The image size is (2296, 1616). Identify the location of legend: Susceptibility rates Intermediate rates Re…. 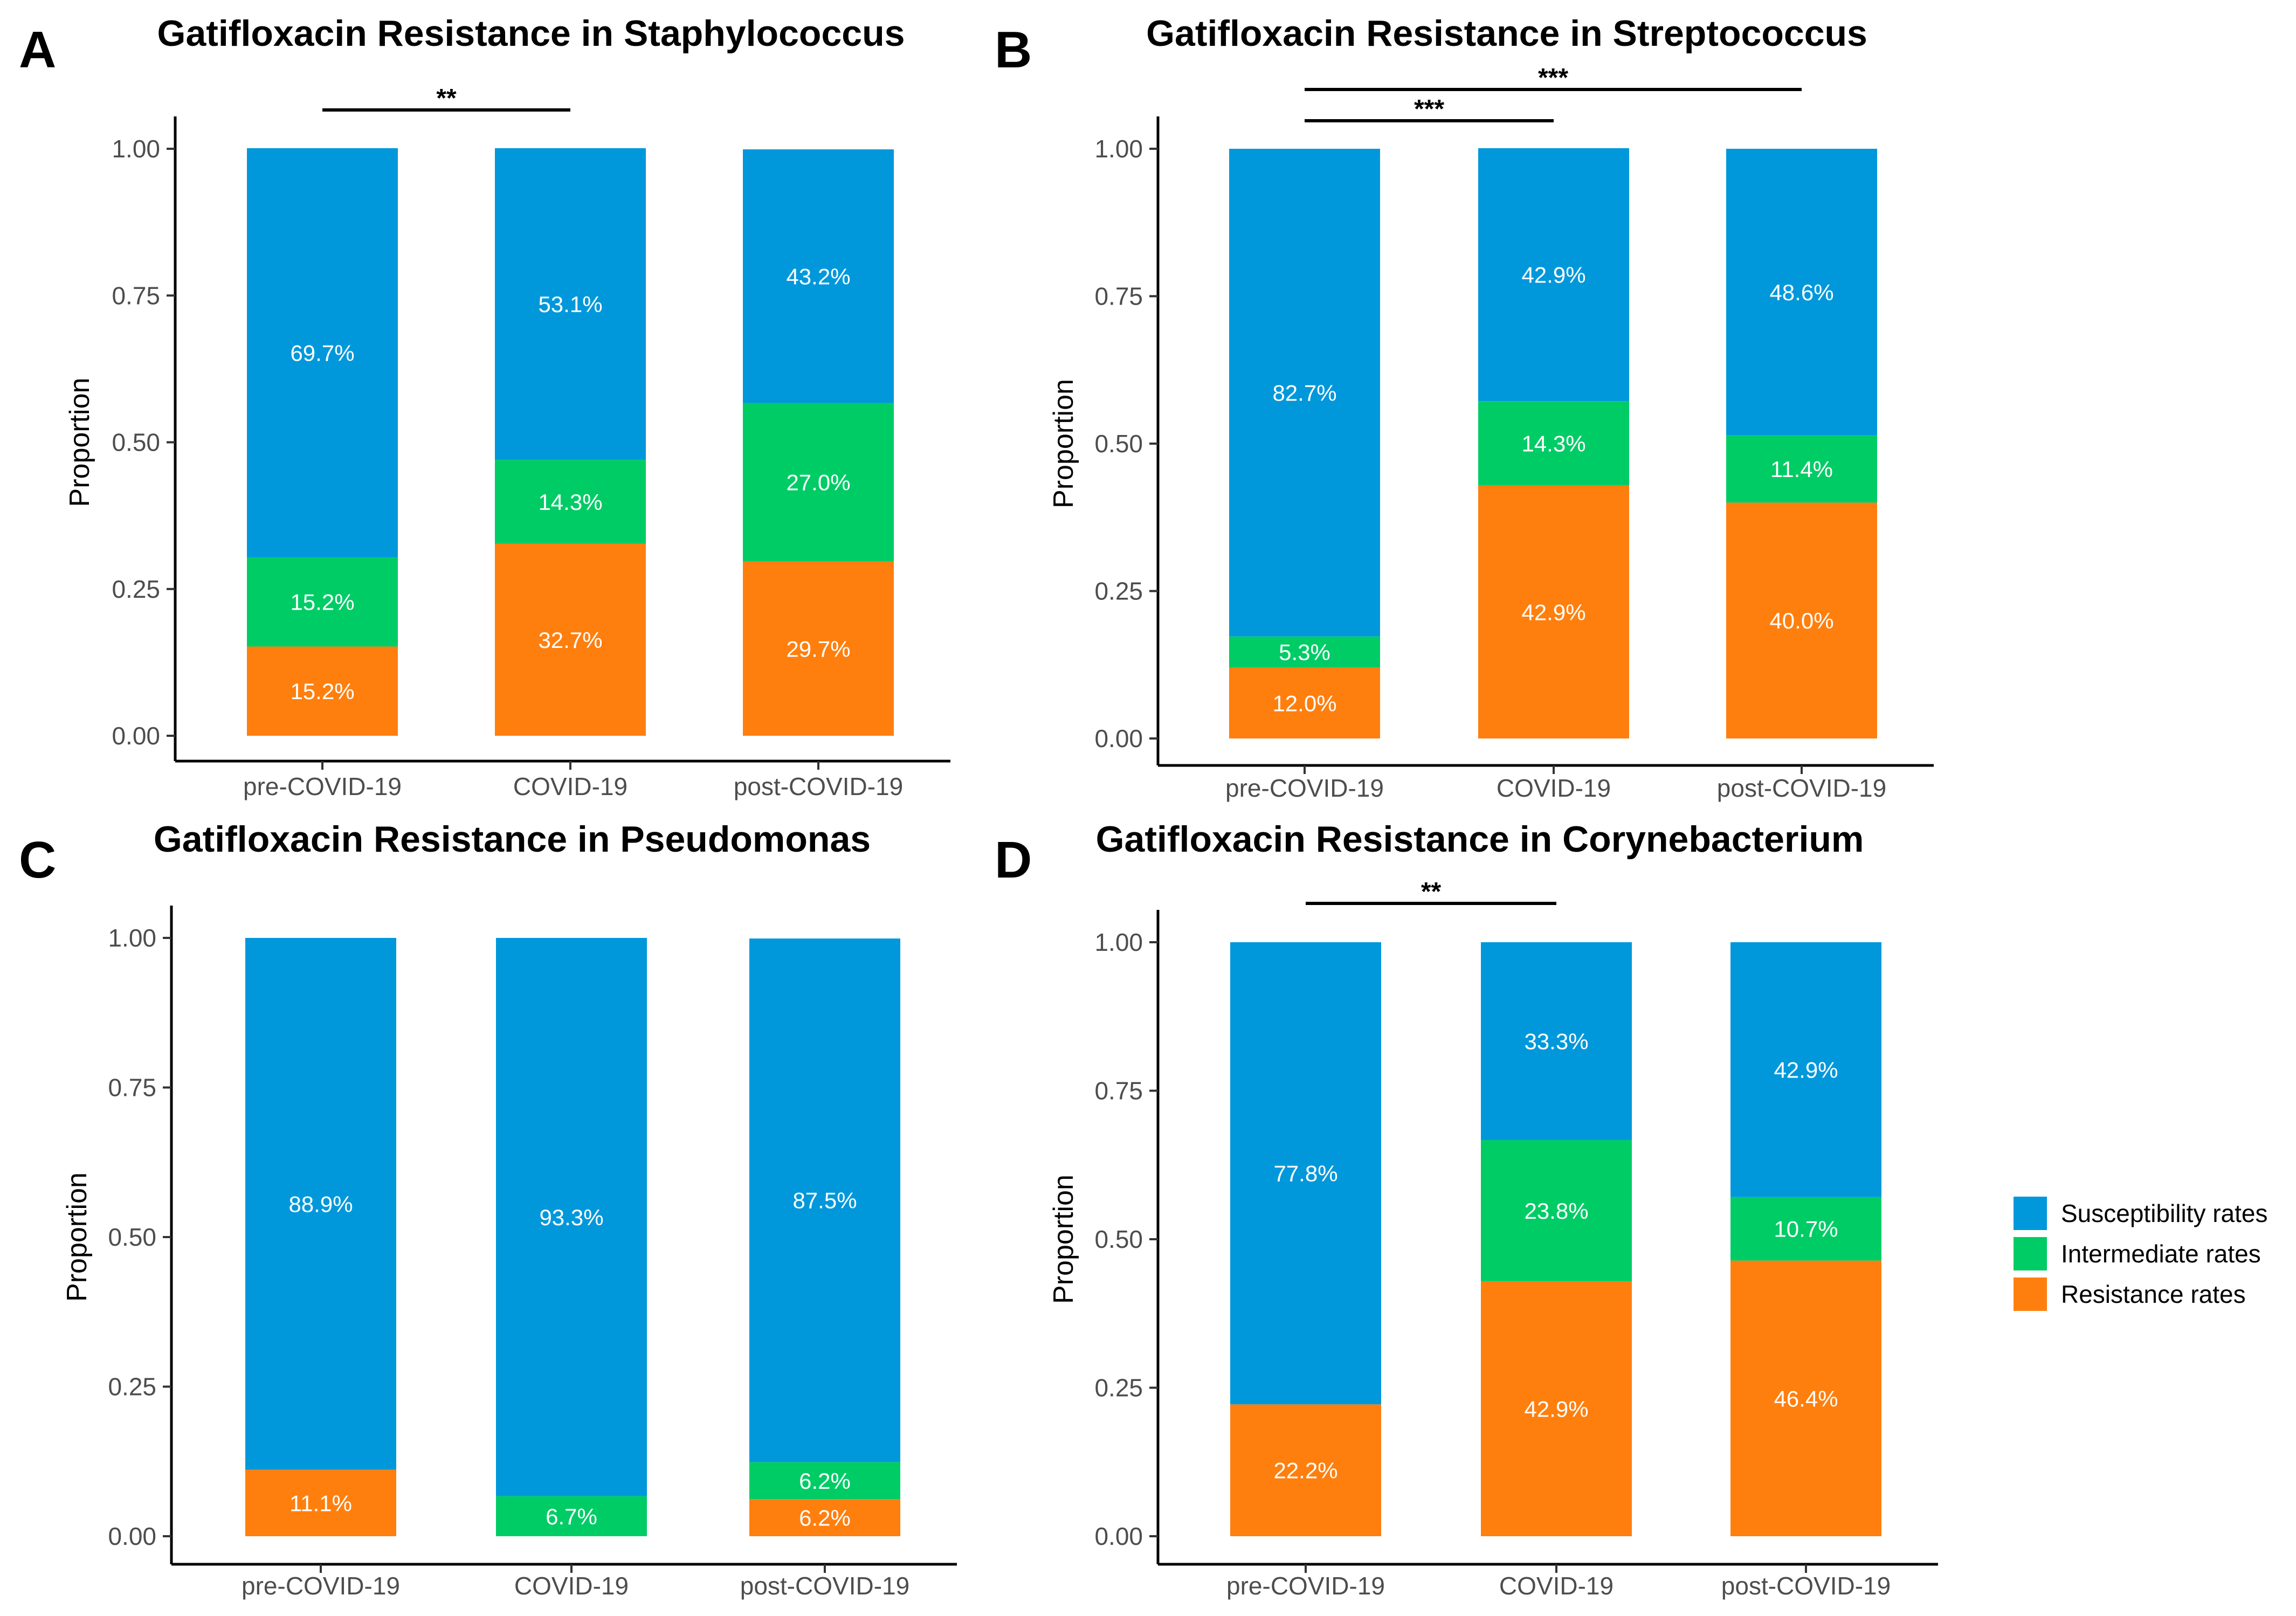
(2141, 1254).